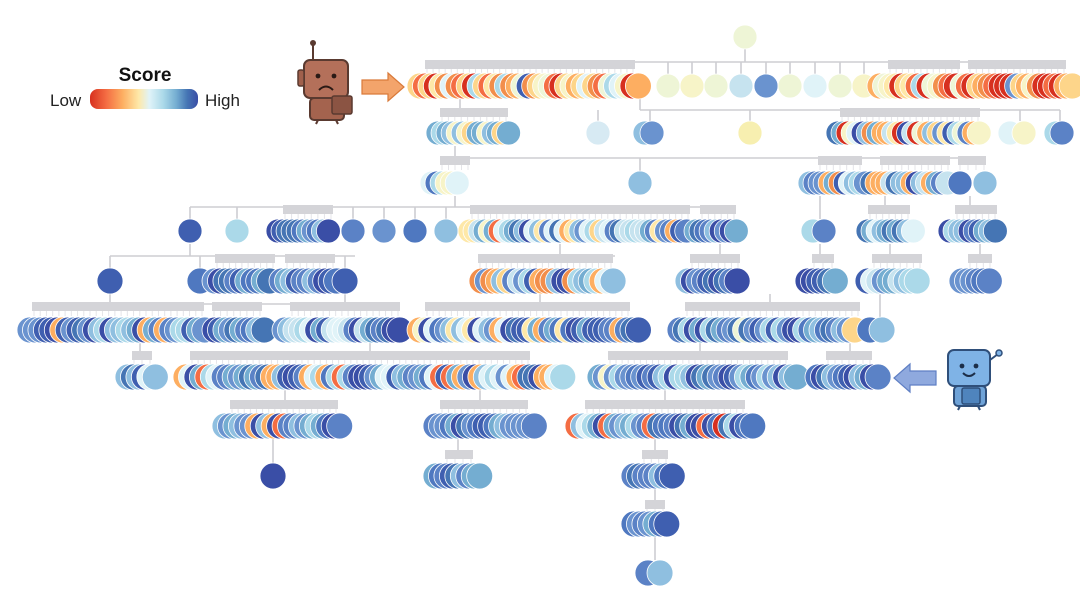 The image size is (1080, 608). Describe the element at coordinates (975, 380) in the screenshot. I see `happy-blue-robot-icon` at that location.